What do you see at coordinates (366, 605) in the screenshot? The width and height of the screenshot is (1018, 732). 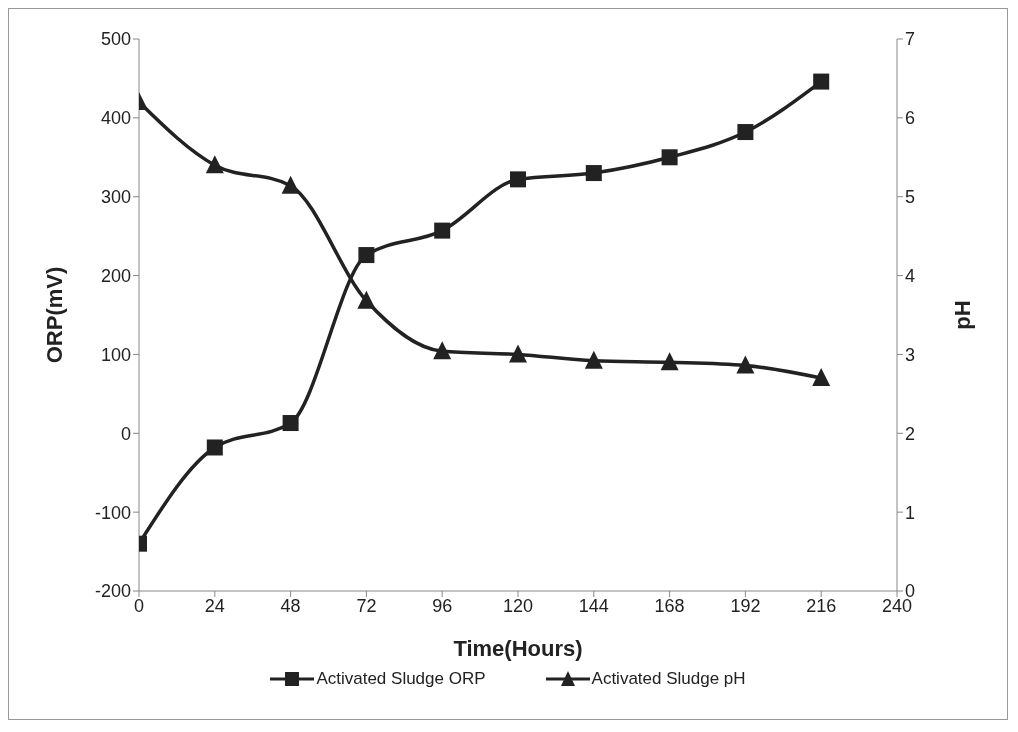 I see `x-tick-label: 72` at bounding box center [366, 605].